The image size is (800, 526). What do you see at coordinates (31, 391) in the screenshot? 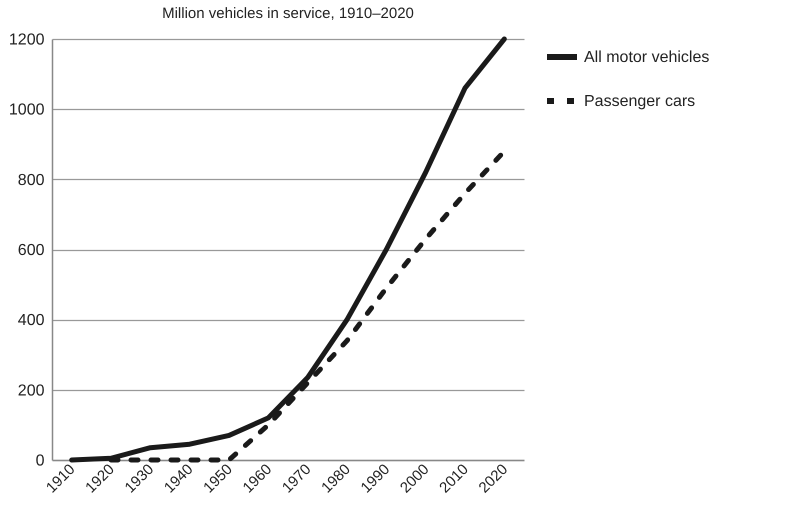
I see `y-tick-label: 200` at bounding box center [31, 391].